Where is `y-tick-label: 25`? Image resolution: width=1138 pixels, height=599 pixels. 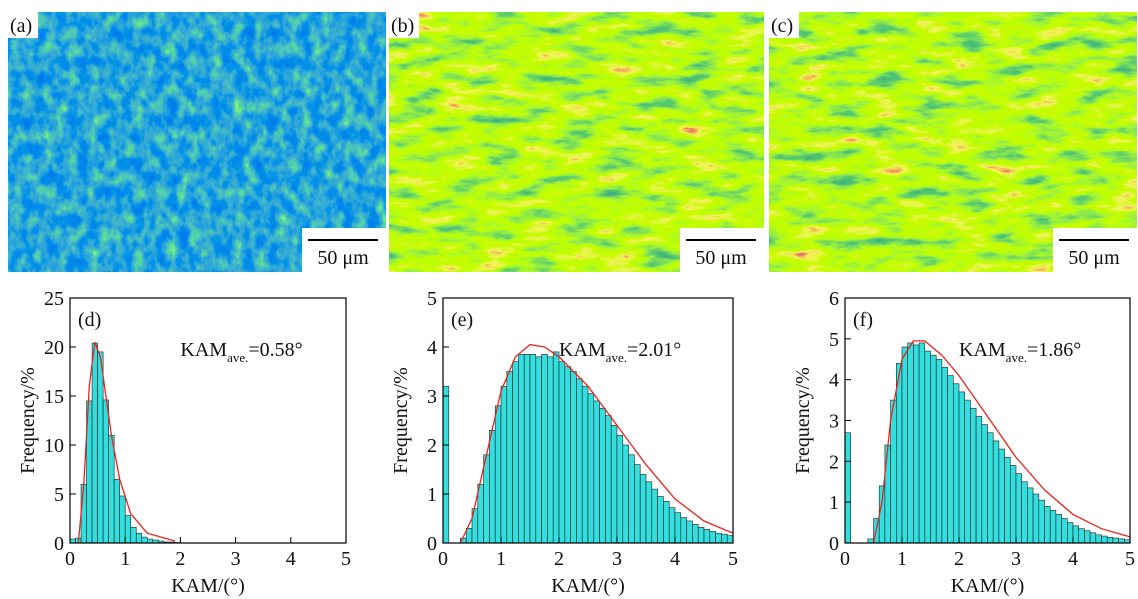 y-tick-label: 25 is located at coordinates (54, 299).